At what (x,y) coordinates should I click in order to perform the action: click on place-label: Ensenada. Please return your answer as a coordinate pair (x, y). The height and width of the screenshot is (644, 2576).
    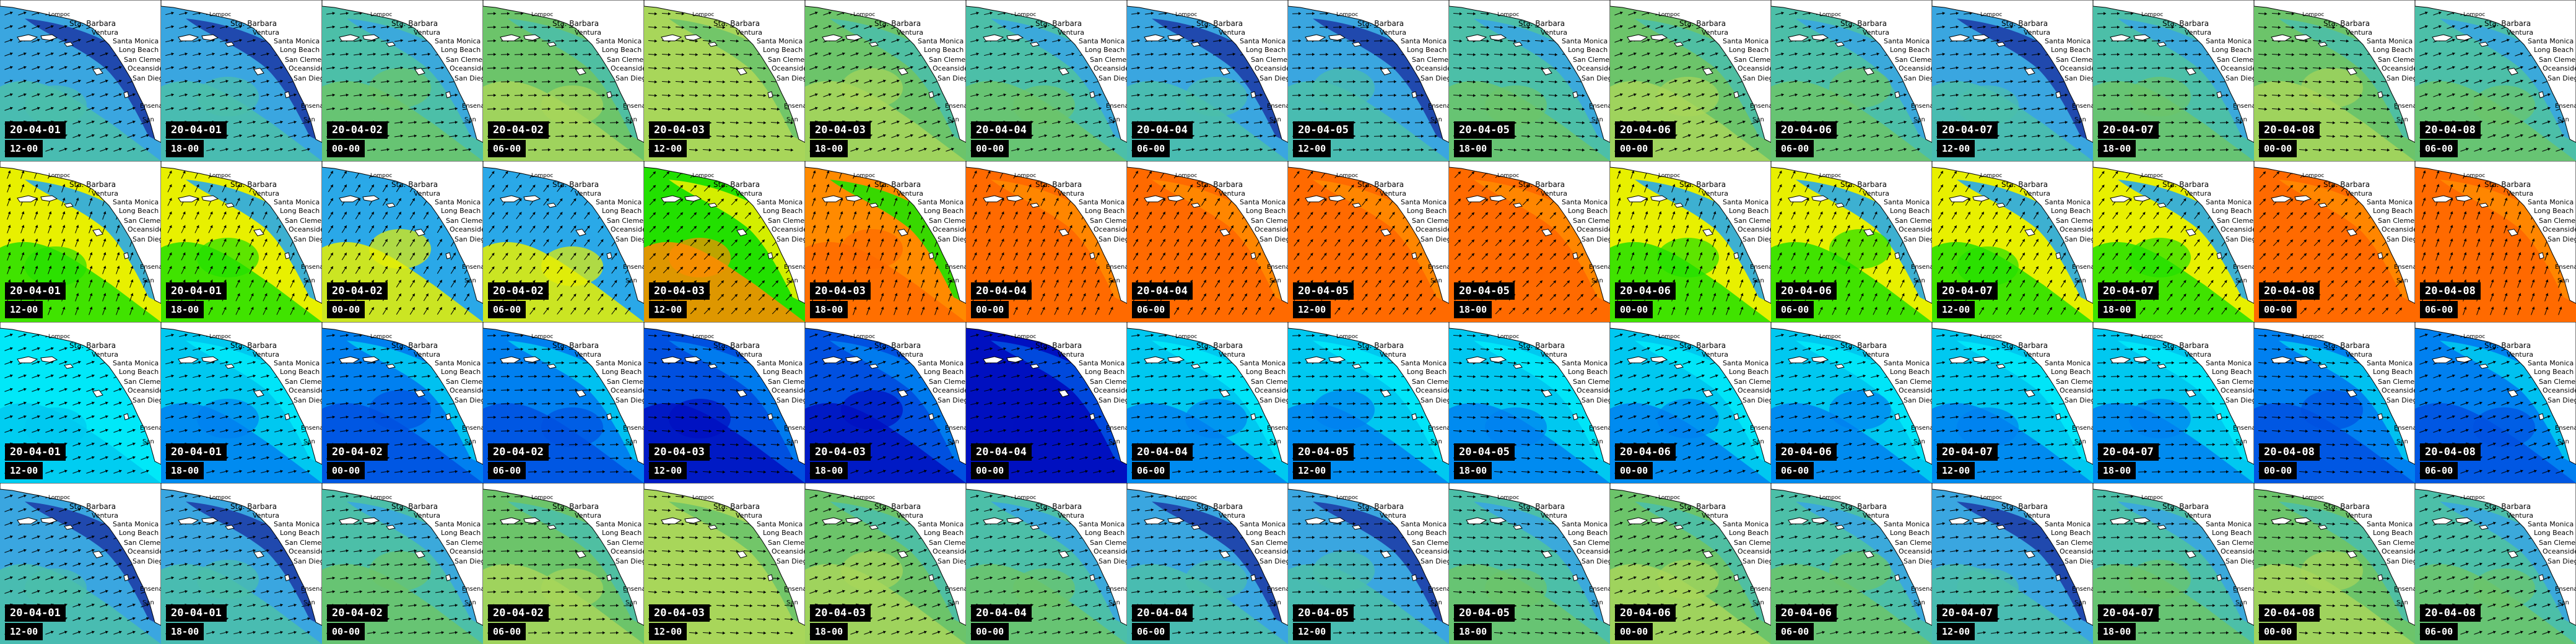
    Looking at the image, I should click on (955, 267).